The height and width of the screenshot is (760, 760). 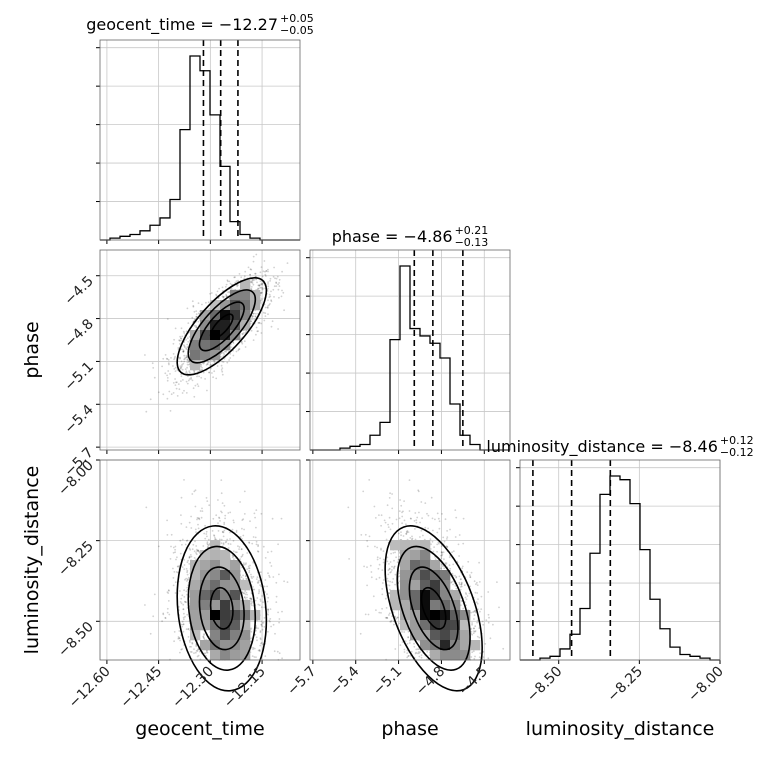 What do you see at coordinates (410, 358) in the screenshot?
I see `hist-phase-steps` at bounding box center [410, 358].